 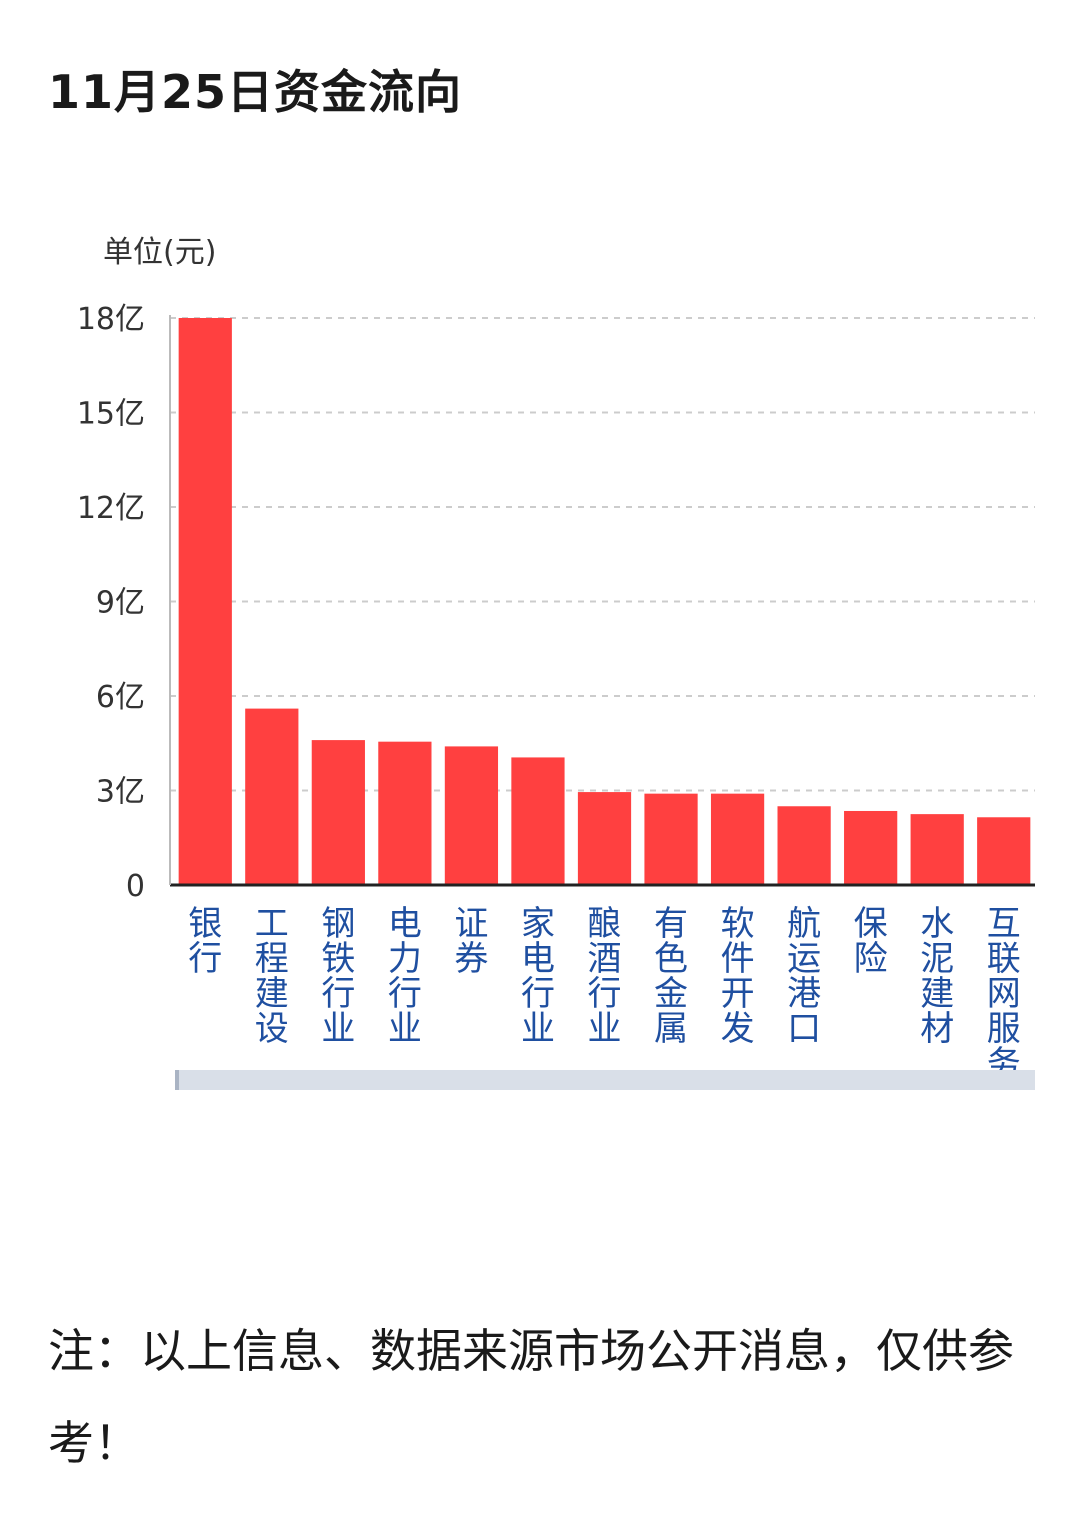 What do you see at coordinates (1004, 994) in the screenshot?
I see `x-category-label: 互联网服务` at bounding box center [1004, 994].